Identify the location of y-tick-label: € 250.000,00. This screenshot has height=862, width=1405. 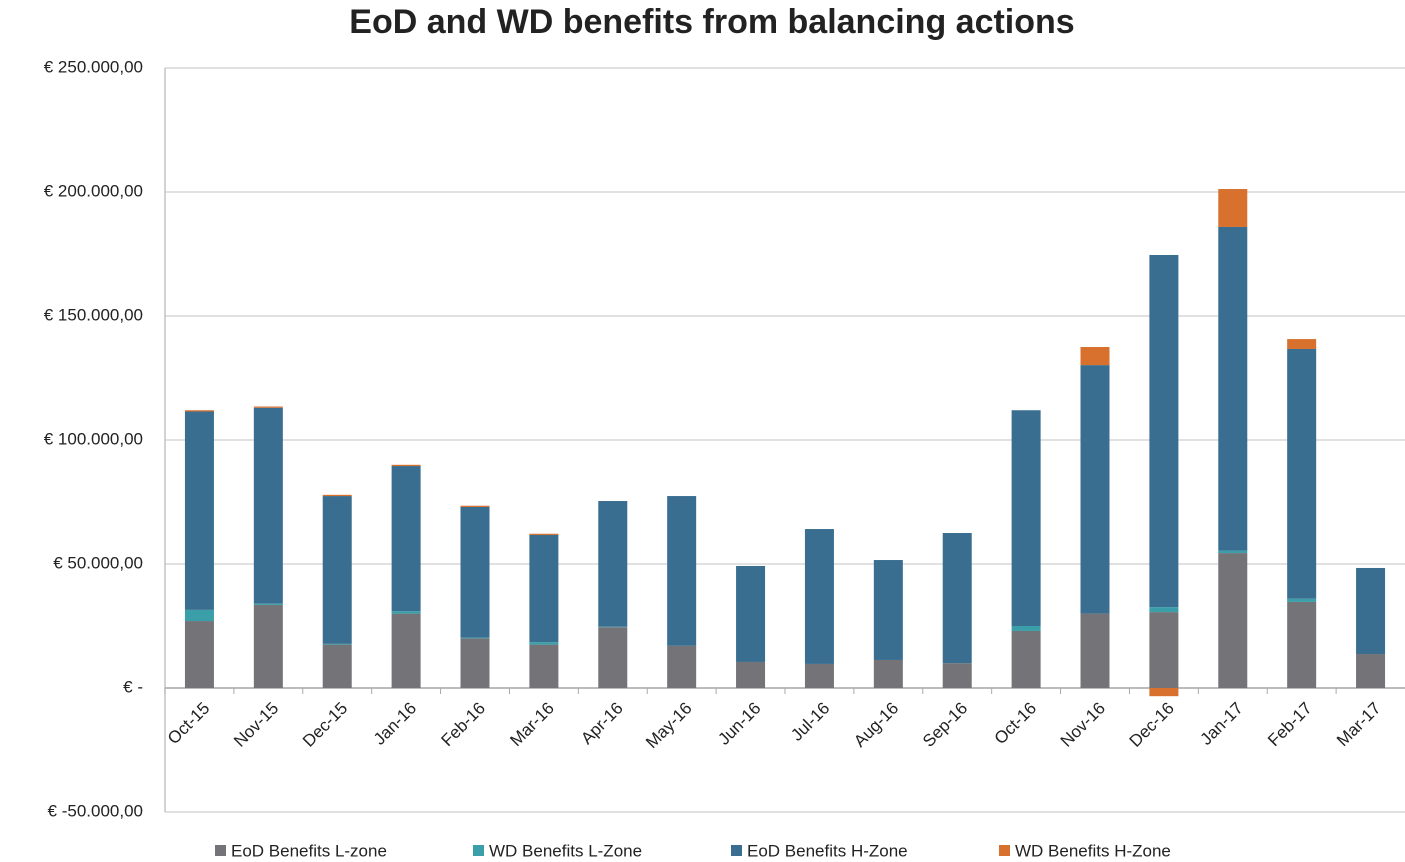
(93, 66).